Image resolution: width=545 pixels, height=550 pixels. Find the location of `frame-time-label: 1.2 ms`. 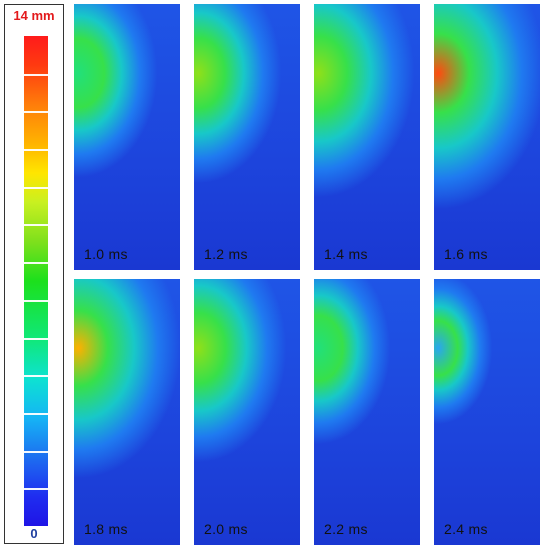

frame-time-label: 1.2 ms is located at coordinates (226, 254).